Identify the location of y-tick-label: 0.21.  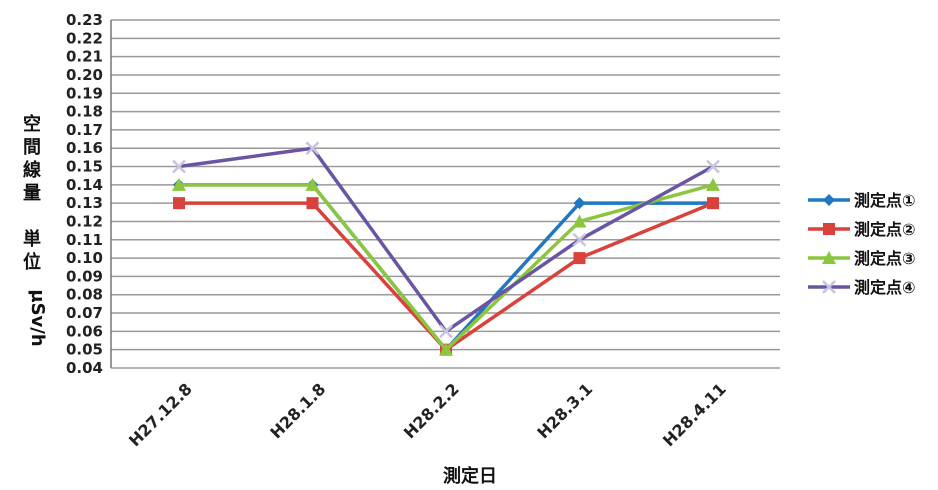
(84, 57).